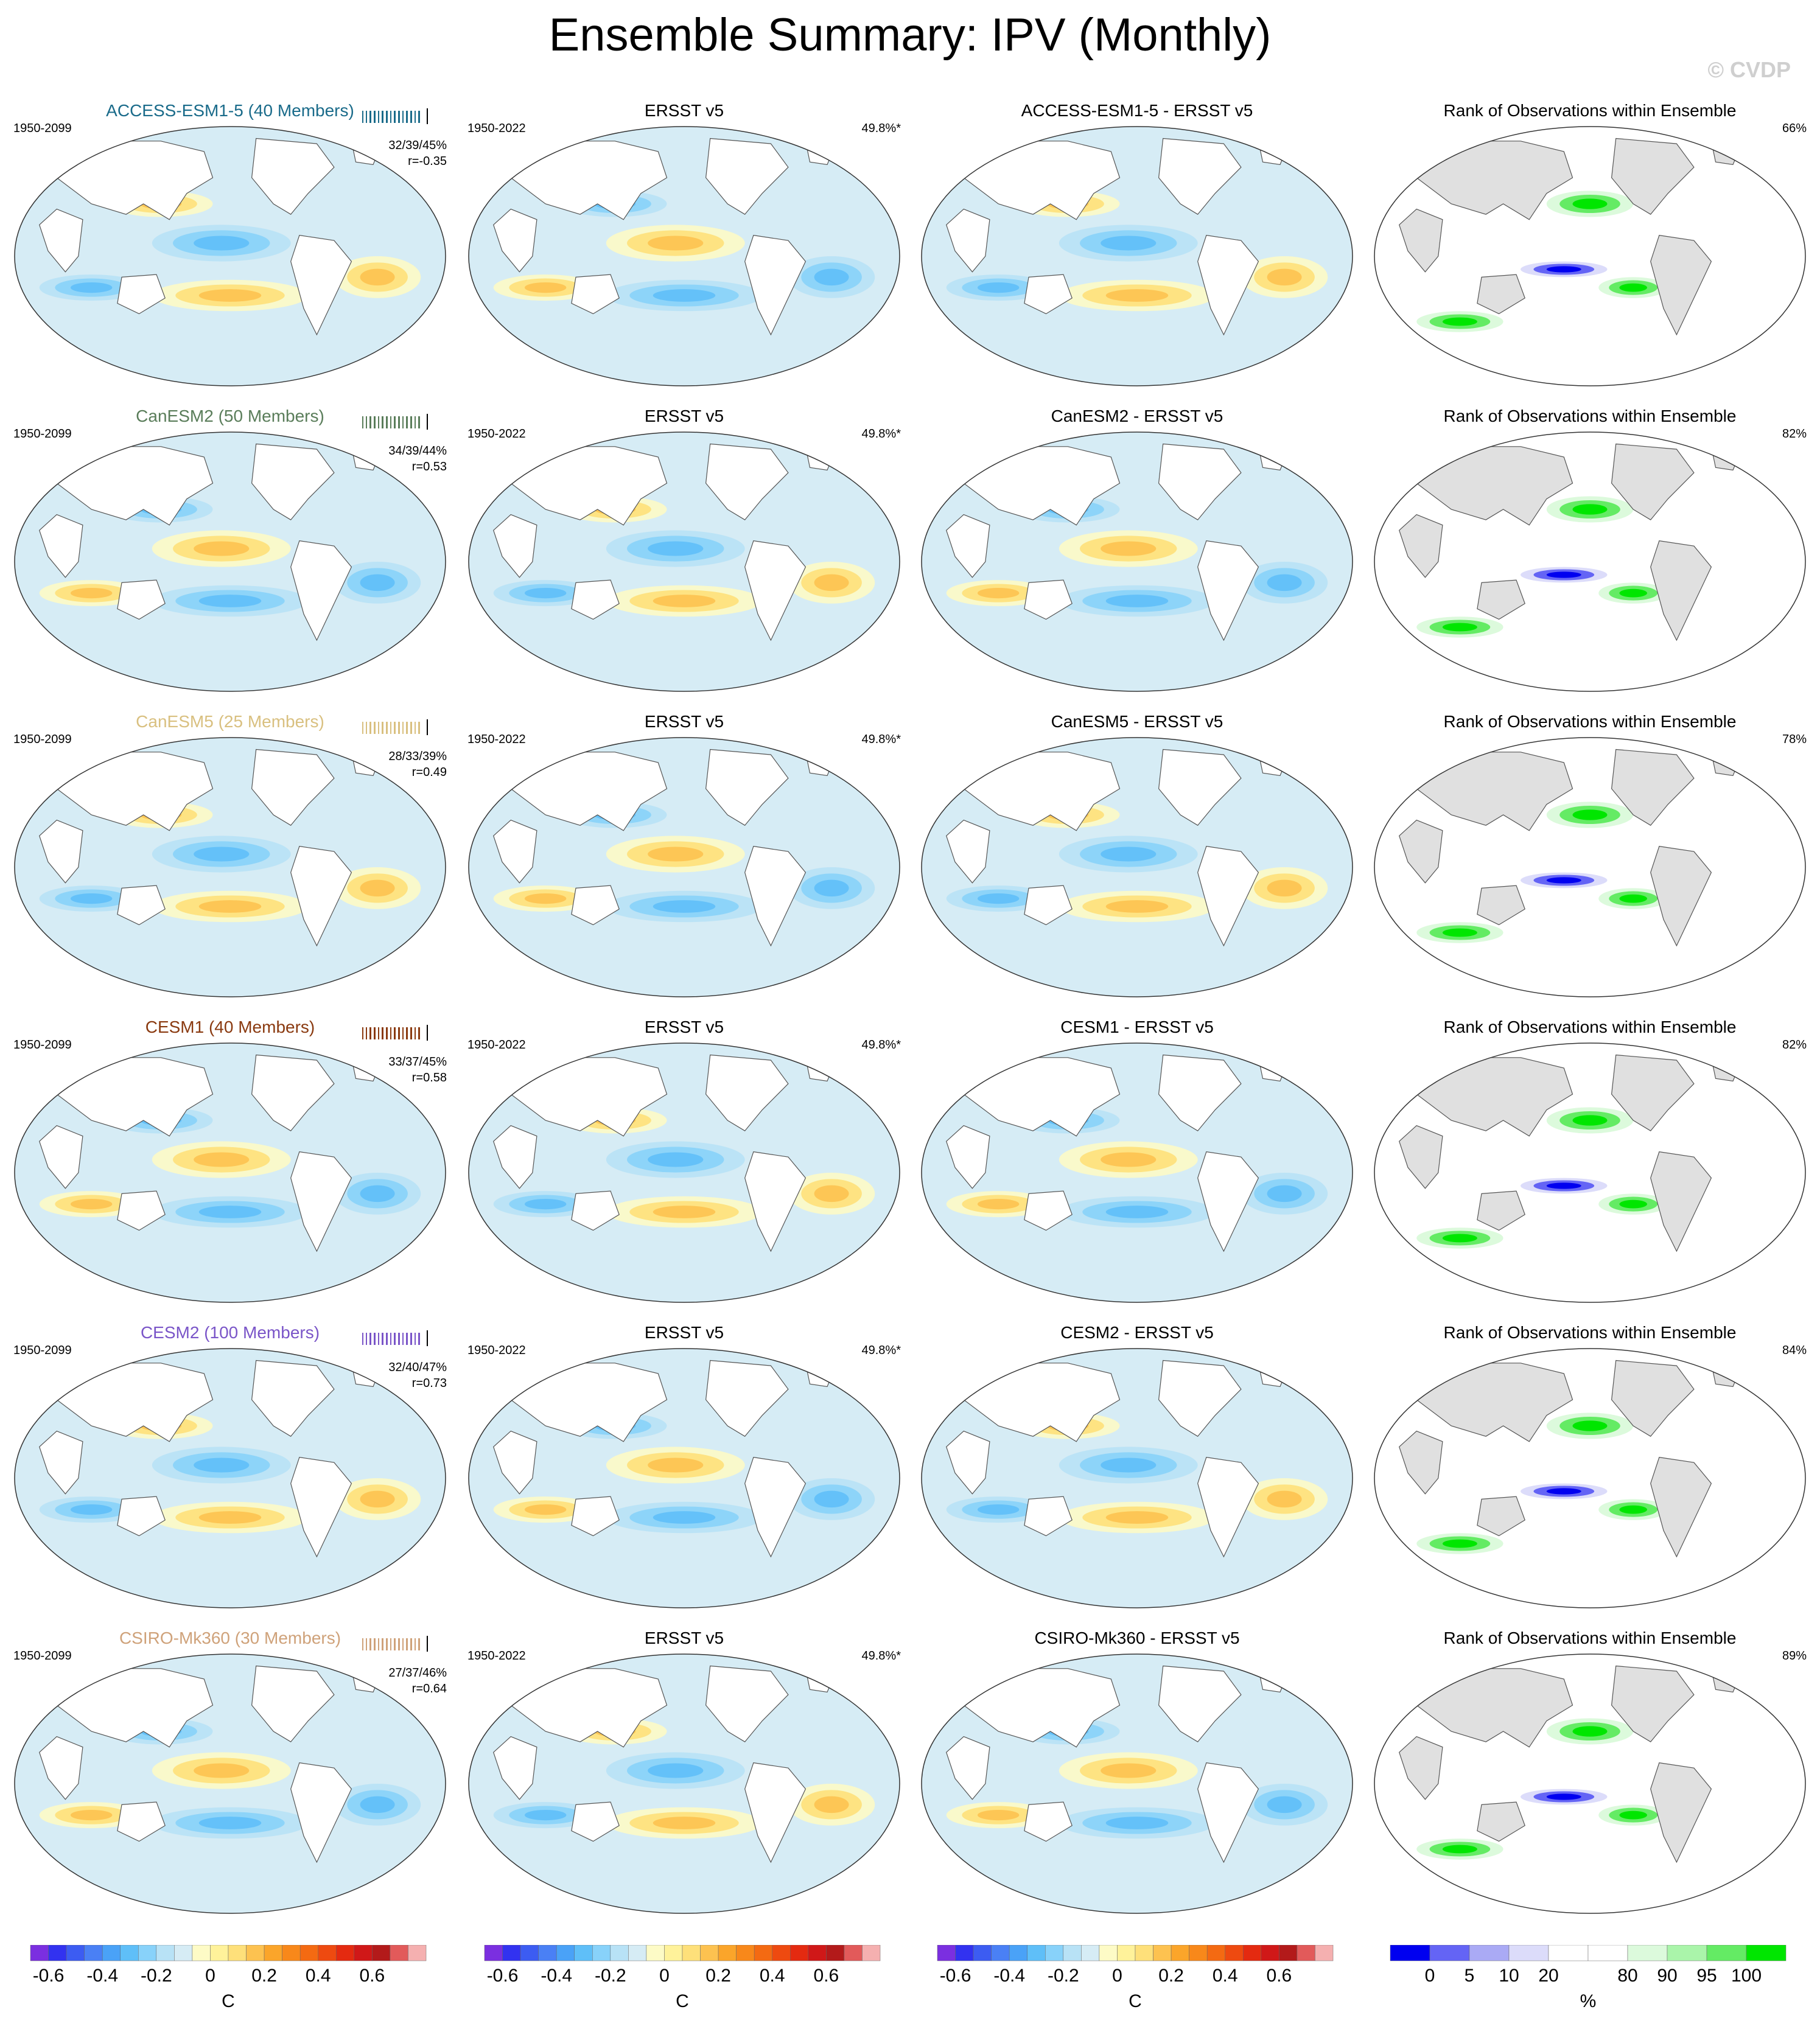  Describe the element at coordinates (1749, 69) in the screenshot. I see `cvdp-watermark: © CVDP` at that location.